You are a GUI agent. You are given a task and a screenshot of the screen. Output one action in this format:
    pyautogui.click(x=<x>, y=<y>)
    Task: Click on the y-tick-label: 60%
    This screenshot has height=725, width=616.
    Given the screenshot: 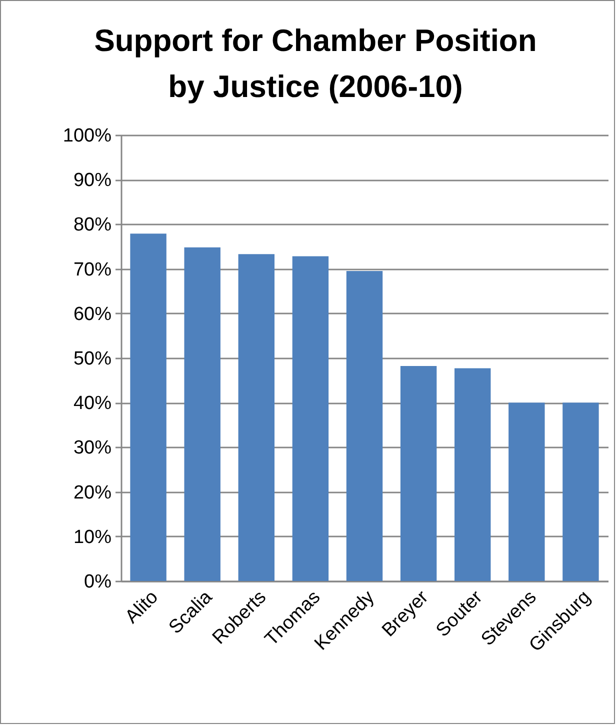 What is the action you would take?
    pyautogui.click(x=92, y=314)
    